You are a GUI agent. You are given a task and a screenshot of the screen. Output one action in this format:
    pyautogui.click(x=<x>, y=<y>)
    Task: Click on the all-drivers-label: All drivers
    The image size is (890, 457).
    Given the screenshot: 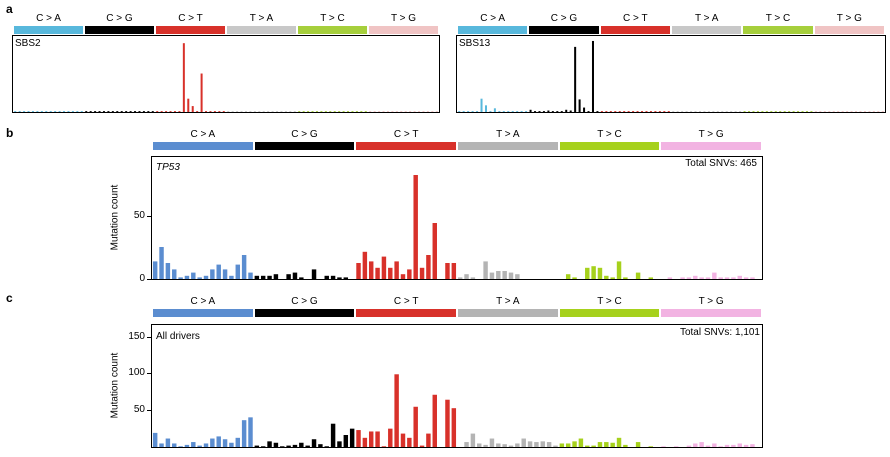 What is the action you would take?
    pyautogui.click(x=178, y=336)
    